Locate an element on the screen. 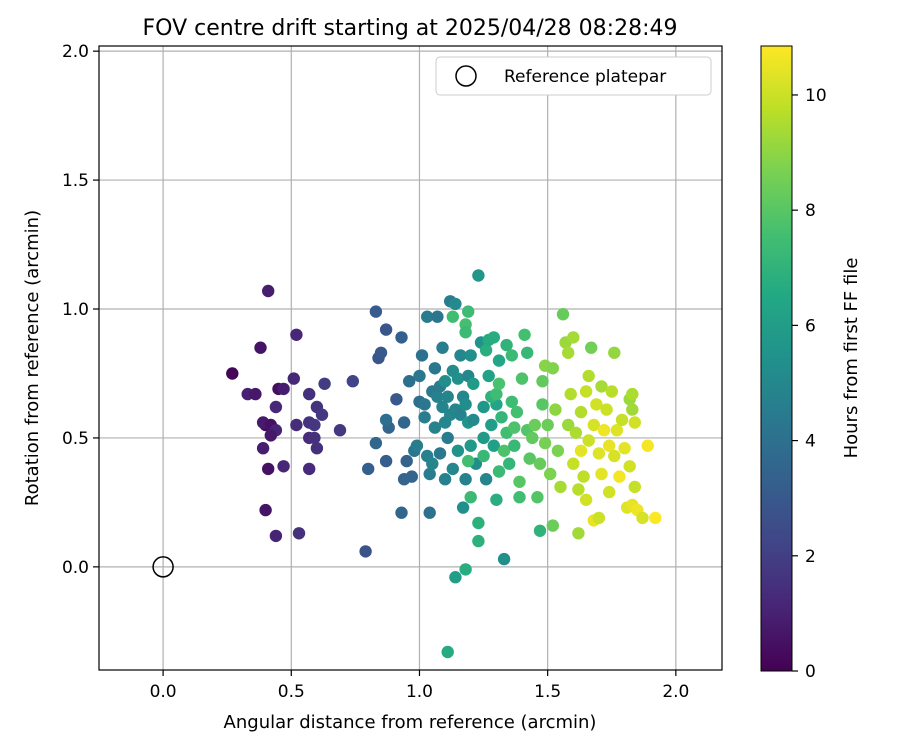 The image size is (900, 750). legend: Reference platepar is located at coordinates (573, 76).